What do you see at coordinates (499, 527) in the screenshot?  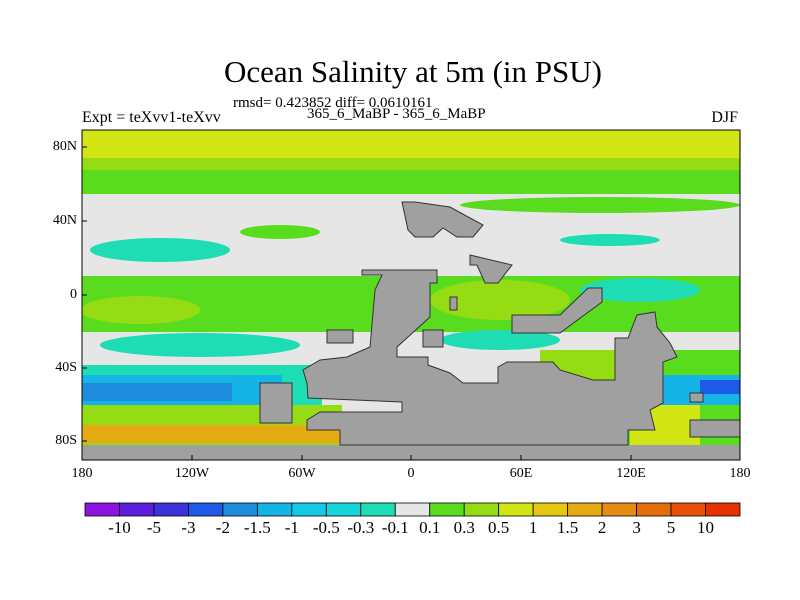 I see `colorbar-label: 0.5` at bounding box center [499, 527].